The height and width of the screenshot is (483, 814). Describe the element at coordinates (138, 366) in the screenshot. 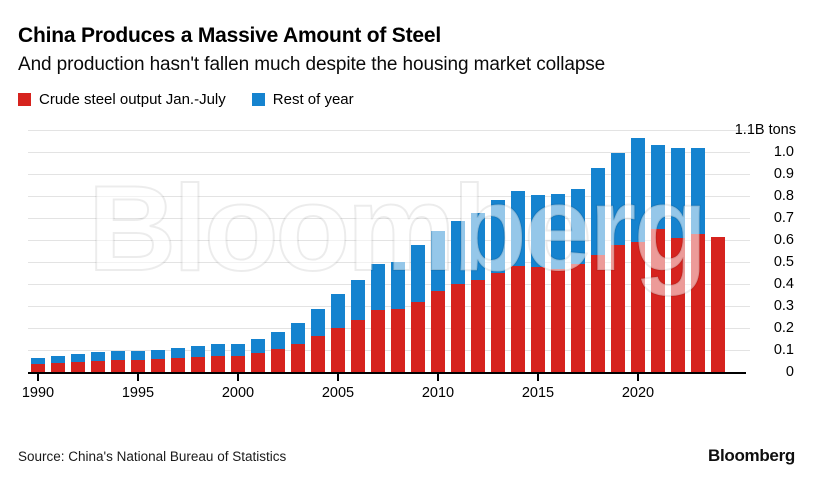

I see `bar-segment-jan-july-1995` at that location.